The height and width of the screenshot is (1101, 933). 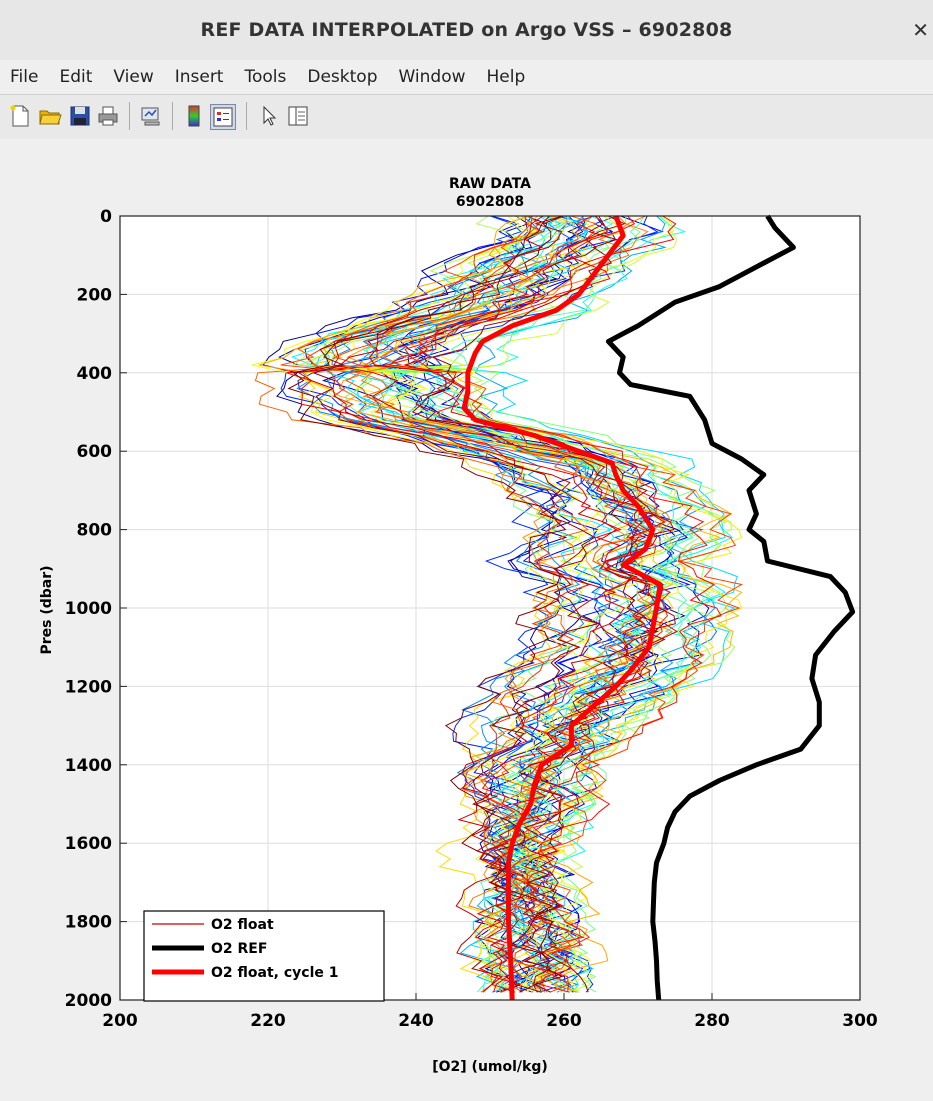 What do you see at coordinates (151, 116) in the screenshot?
I see `link-plot-icon` at bounding box center [151, 116].